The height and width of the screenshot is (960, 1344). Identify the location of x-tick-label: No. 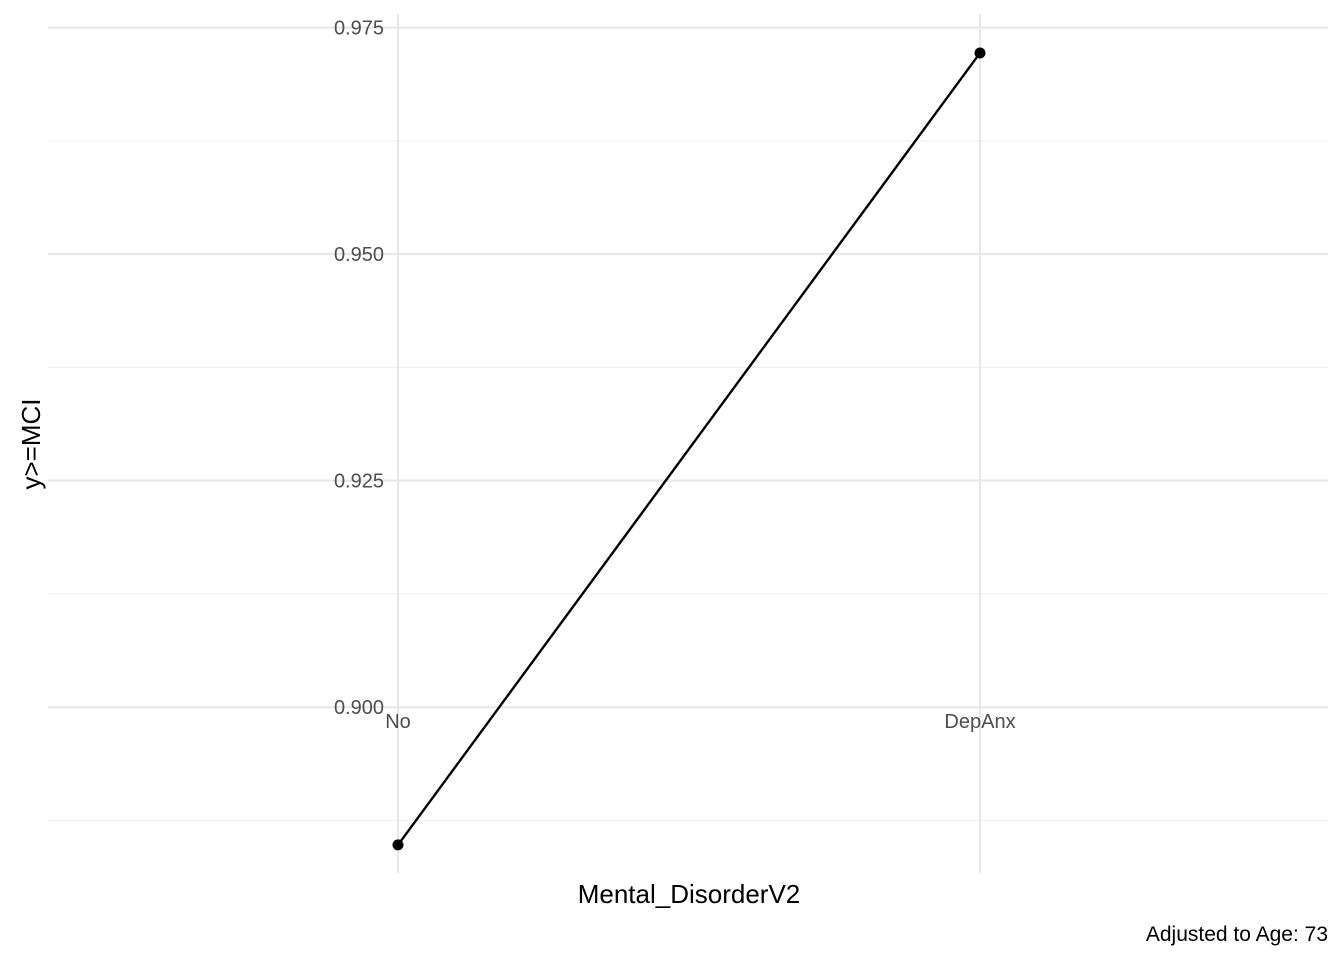
(398, 722).